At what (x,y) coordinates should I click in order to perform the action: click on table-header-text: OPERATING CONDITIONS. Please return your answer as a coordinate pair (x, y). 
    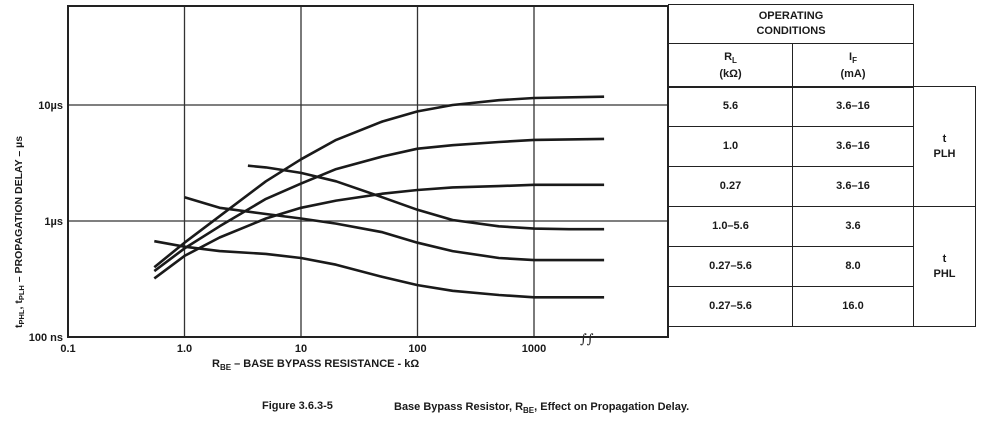
    Looking at the image, I should click on (791, 23).